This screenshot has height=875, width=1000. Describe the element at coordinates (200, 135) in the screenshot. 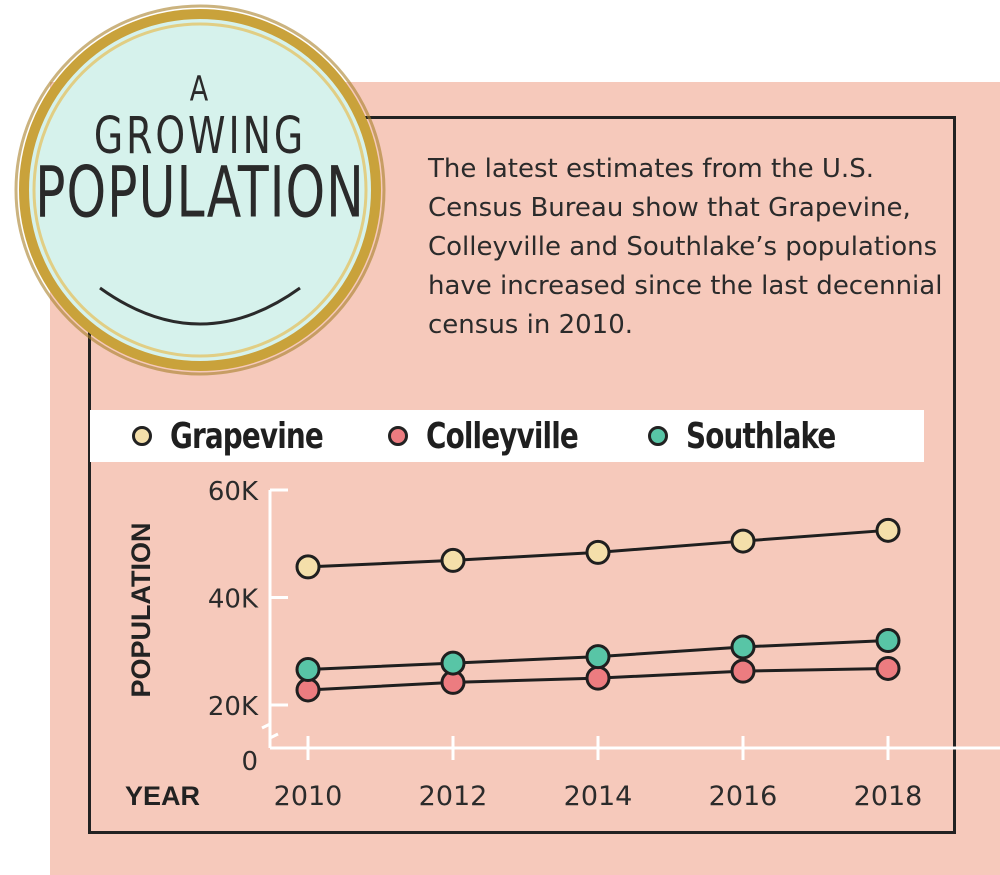

I see `badge-title-line-2: GROWING` at that location.